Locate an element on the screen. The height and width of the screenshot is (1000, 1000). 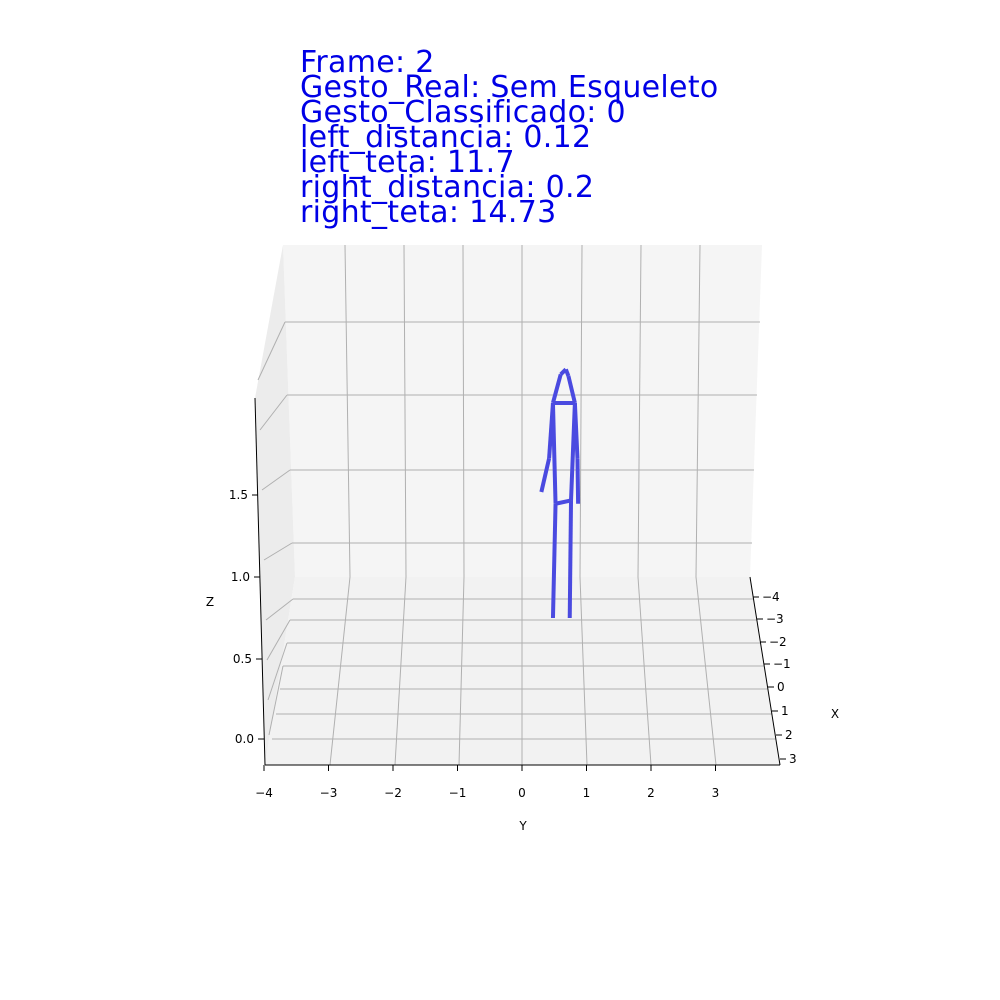
y-tick-label: 1 is located at coordinates (587, 793).